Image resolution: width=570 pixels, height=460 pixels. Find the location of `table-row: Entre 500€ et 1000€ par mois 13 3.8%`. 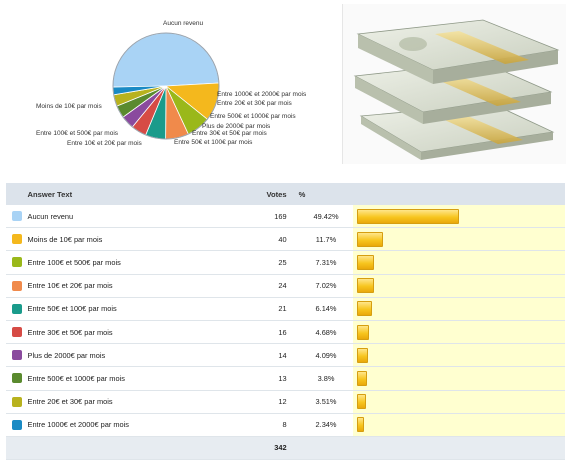

table-row: Entre 500€ et 1000€ par mois 13 3.8% is located at coordinates (285, 378).